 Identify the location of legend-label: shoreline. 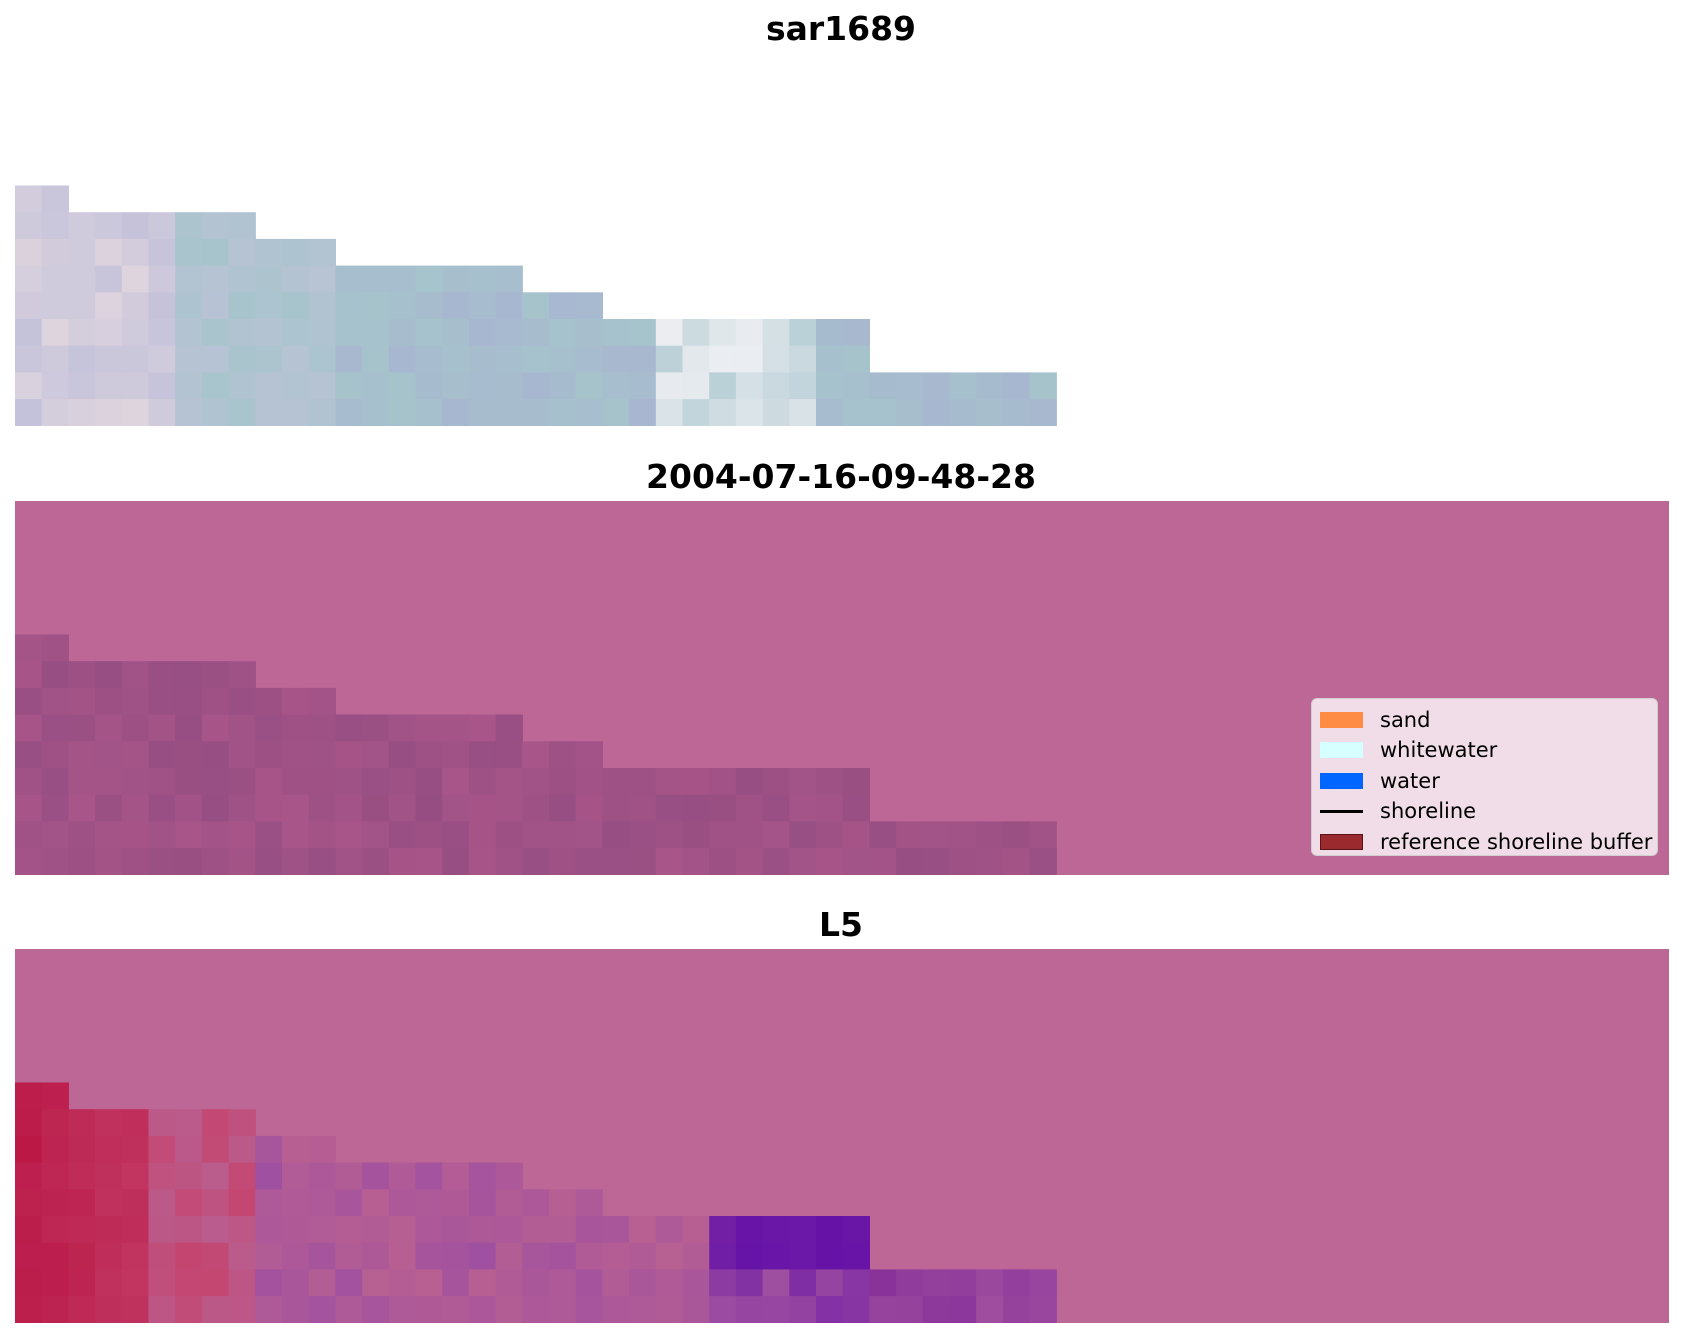
(1428, 811).